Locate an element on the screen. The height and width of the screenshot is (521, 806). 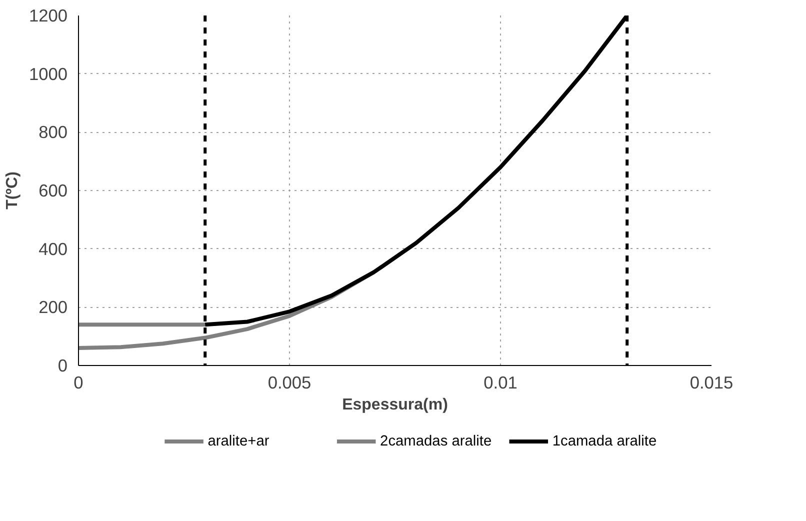
y-tick-label: 600 is located at coordinates (53, 190).